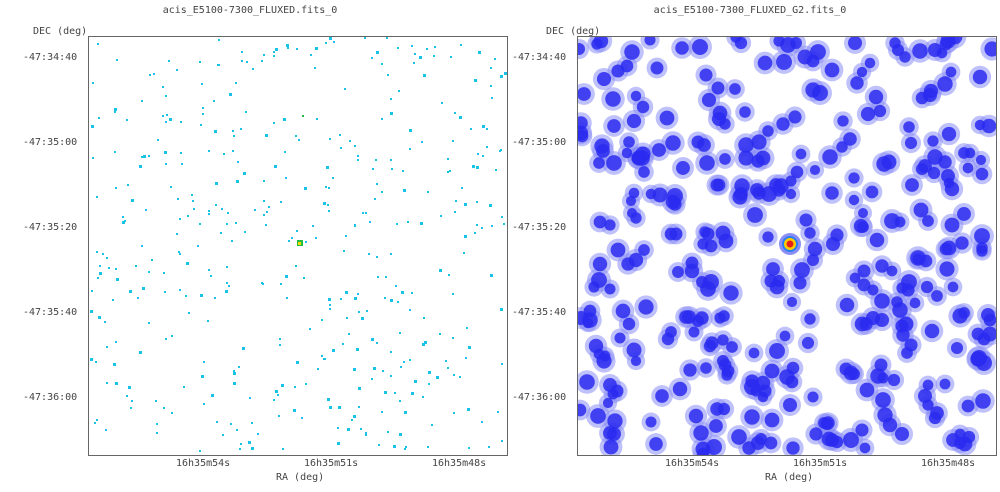  What do you see at coordinates (50, 227) in the screenshot?
I see `y-tick: -47:35:20` at bounding box center [50, 227].